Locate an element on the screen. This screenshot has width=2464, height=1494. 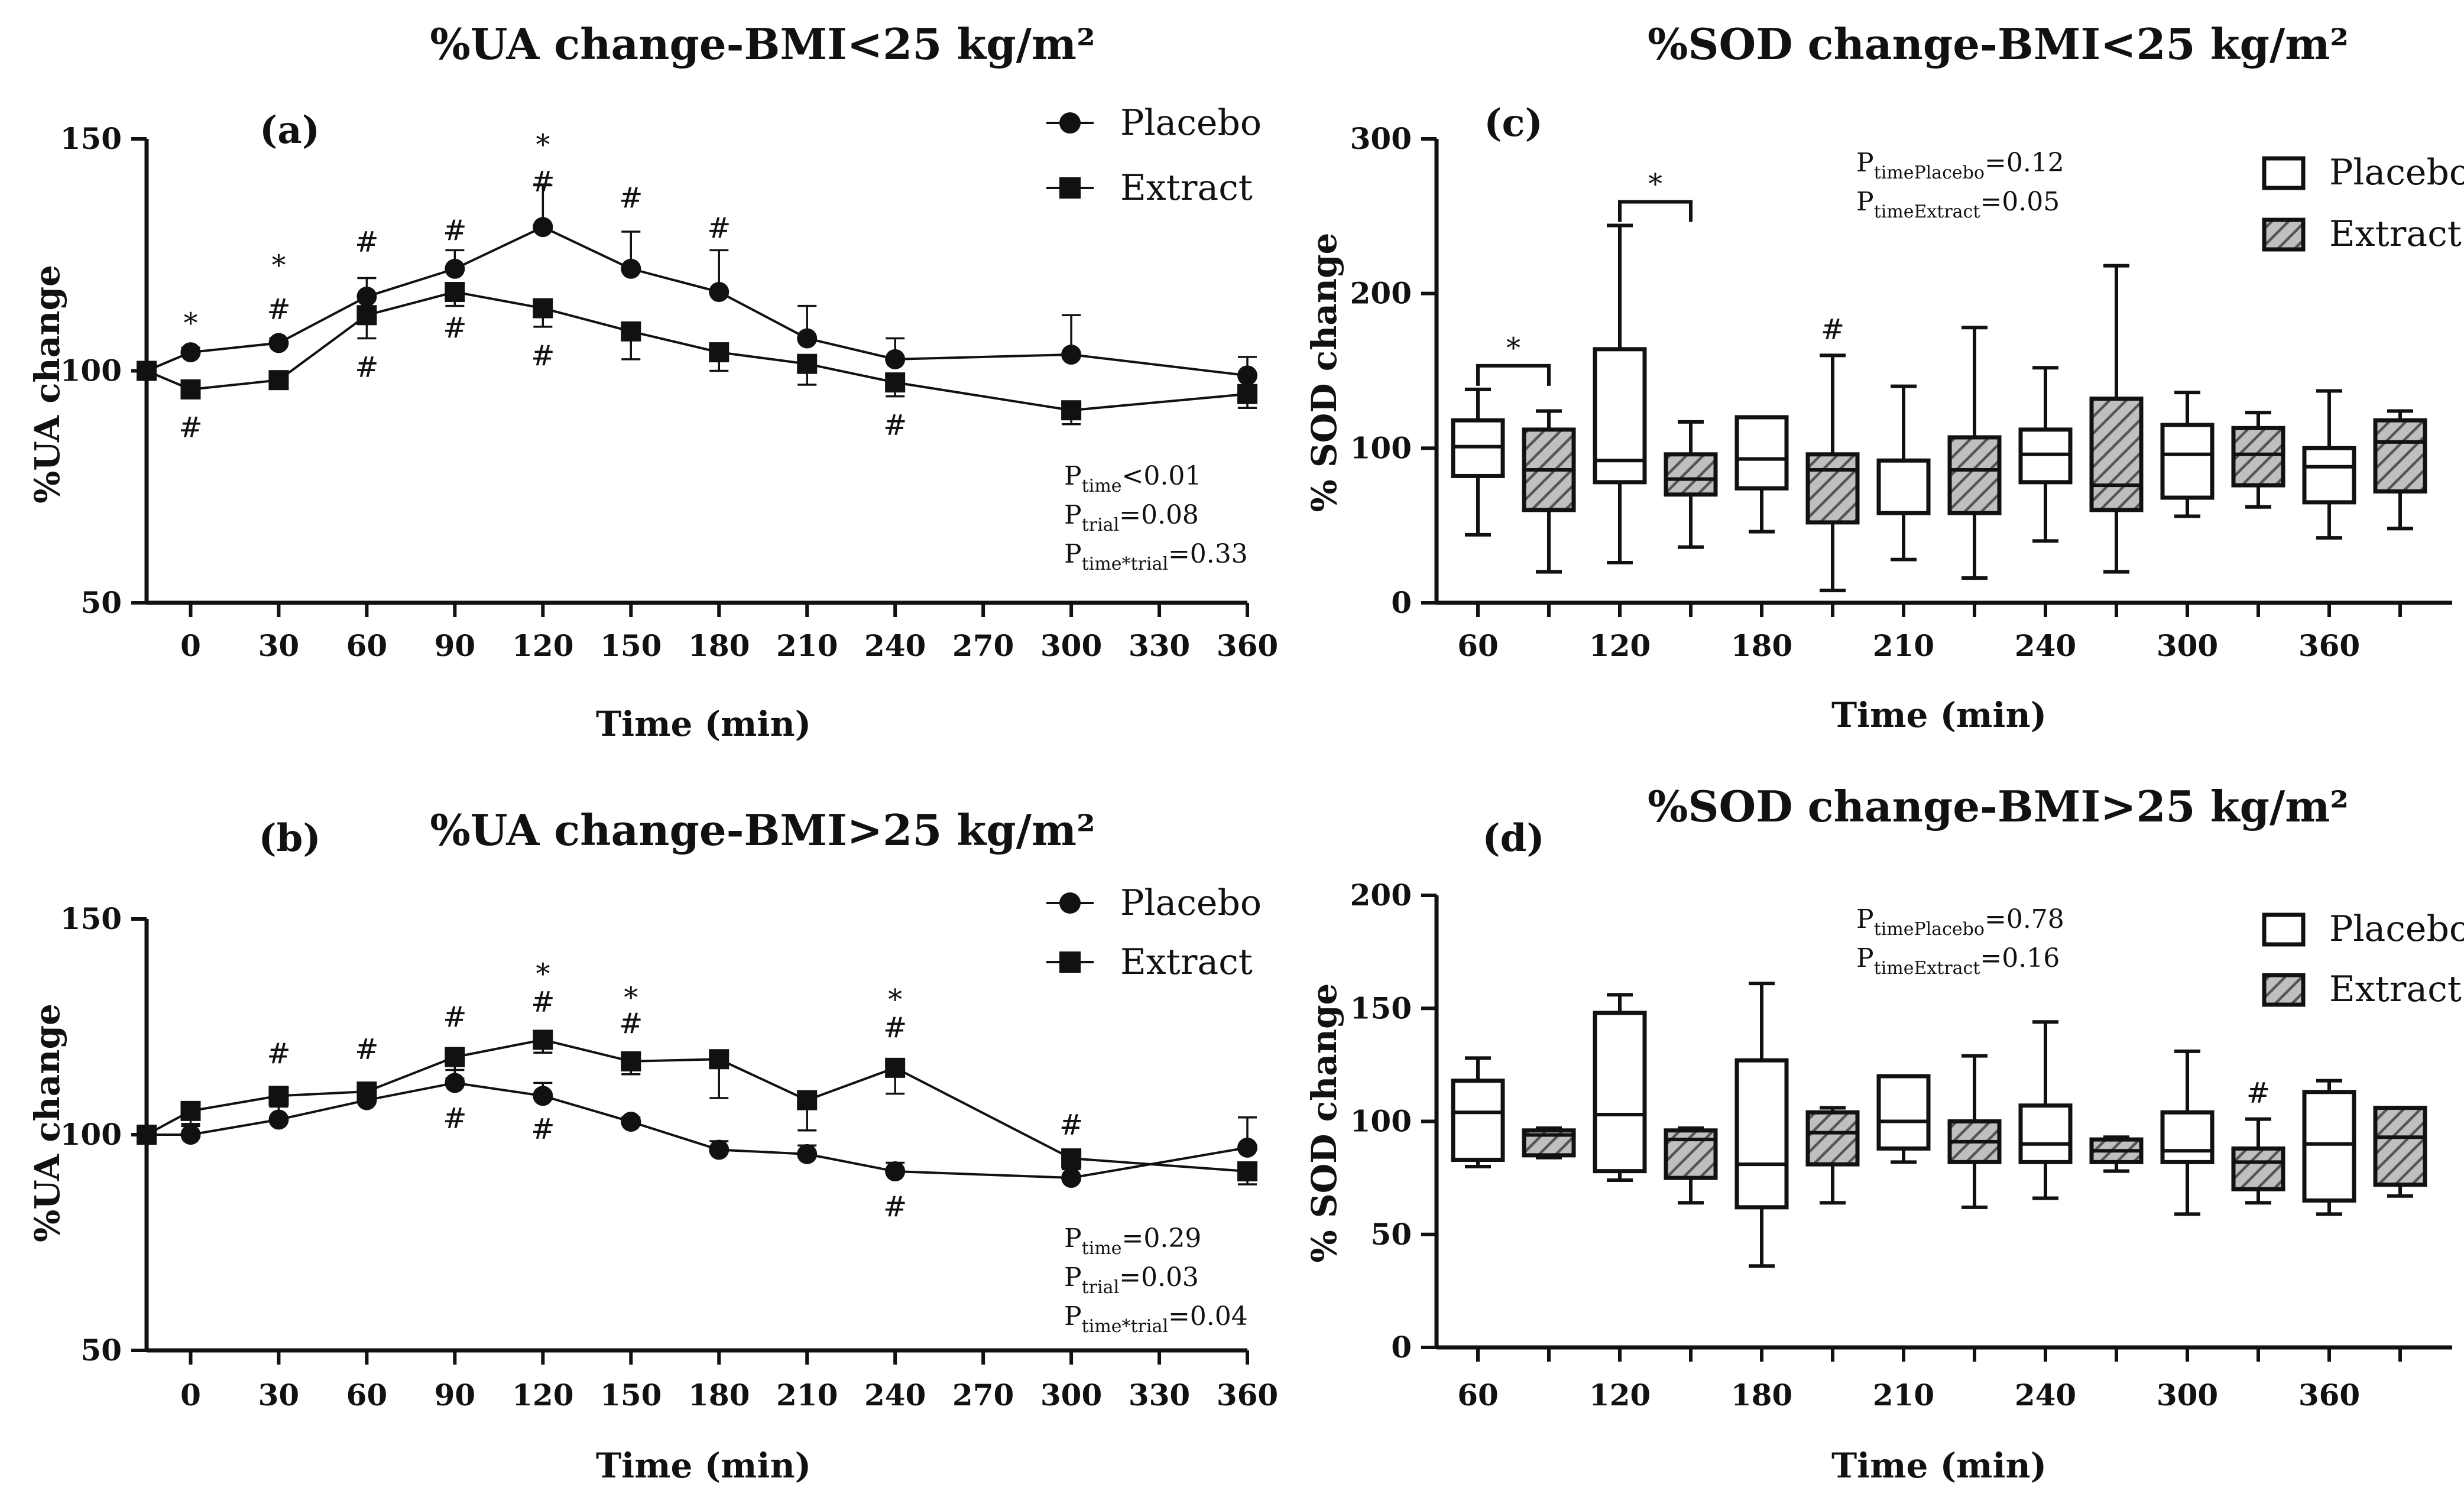
panel-a-ylabel: %UA change is located at coordinates (47, 384).